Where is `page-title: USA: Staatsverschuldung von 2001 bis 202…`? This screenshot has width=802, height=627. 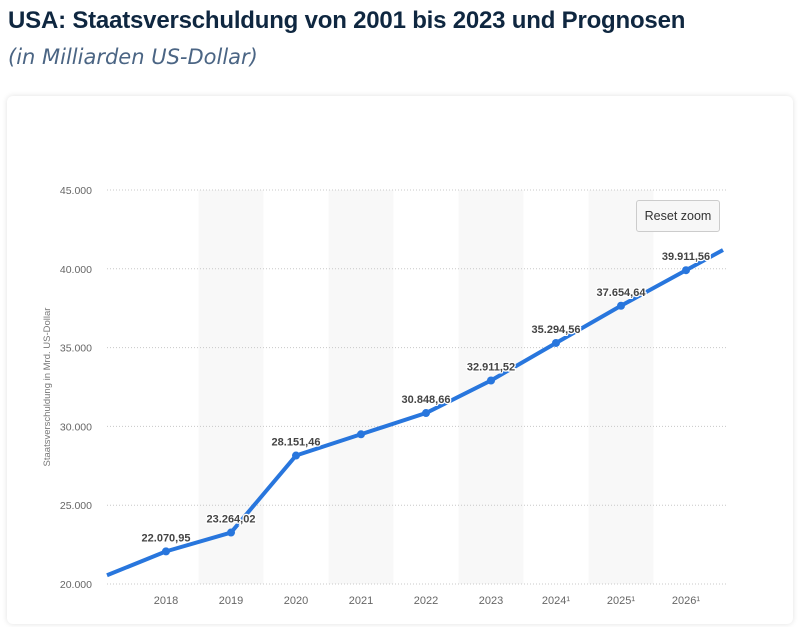
page-title: USA: Staatsverschuldung von 2001 bis 202… is located at coordinates (347, 20).